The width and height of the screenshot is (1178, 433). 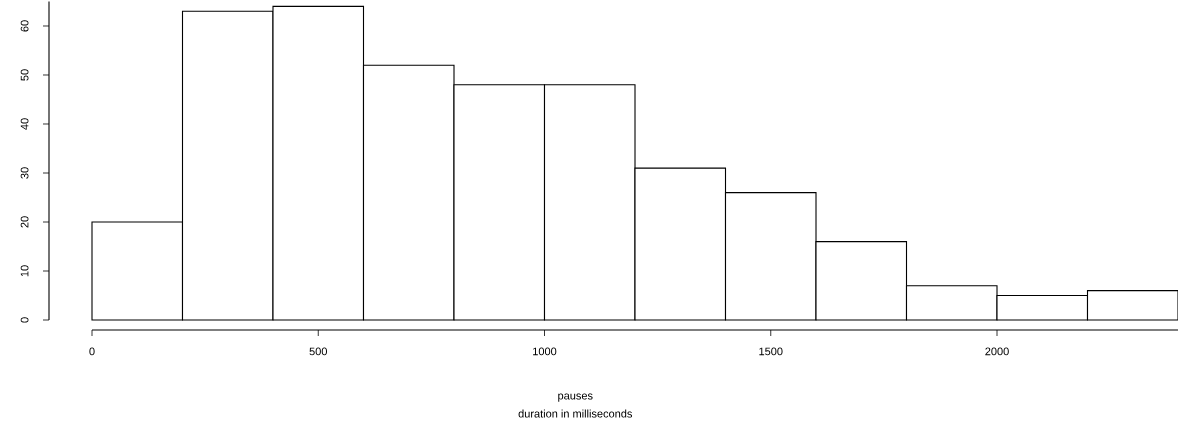 I want to click on x-tick-label: 1500, so click(x=771, y=351).